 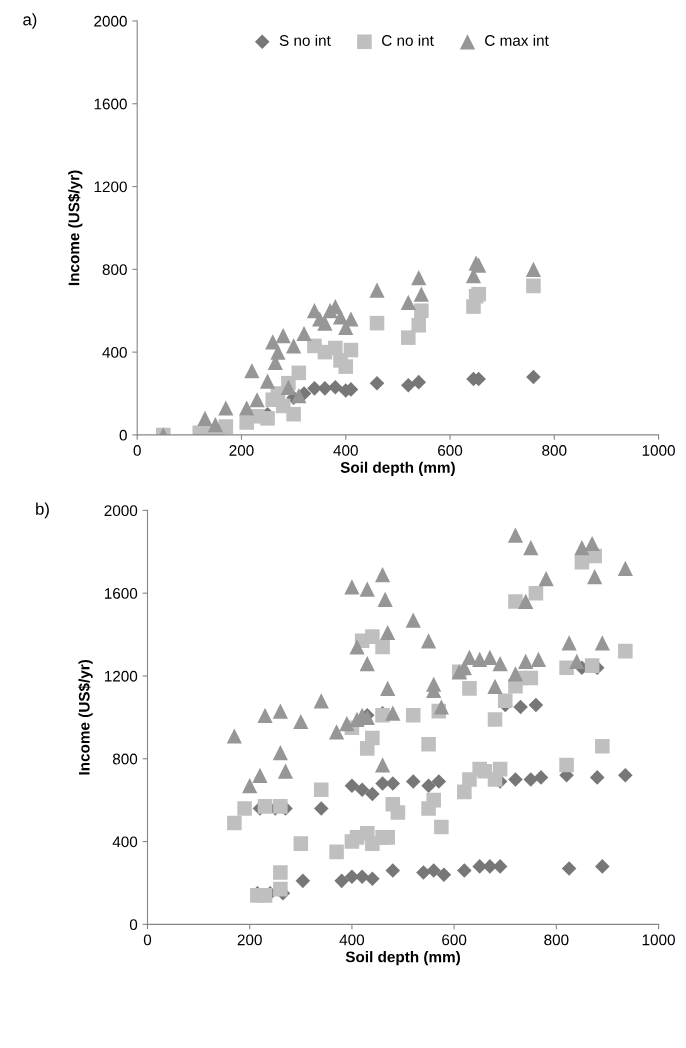 What do you see at coordinates (75, 228) in the screenshot?
I see `y-axis-title: Income (US$/yr)` at bounding box center [75, 228].